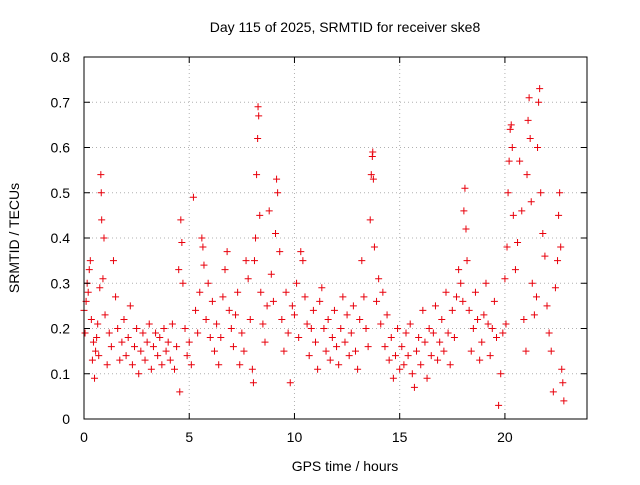 The image size is (640, 485). Describe the element at coordinates (84, 437) in the screenshot. I see `x-tick-label: 0` at that location.